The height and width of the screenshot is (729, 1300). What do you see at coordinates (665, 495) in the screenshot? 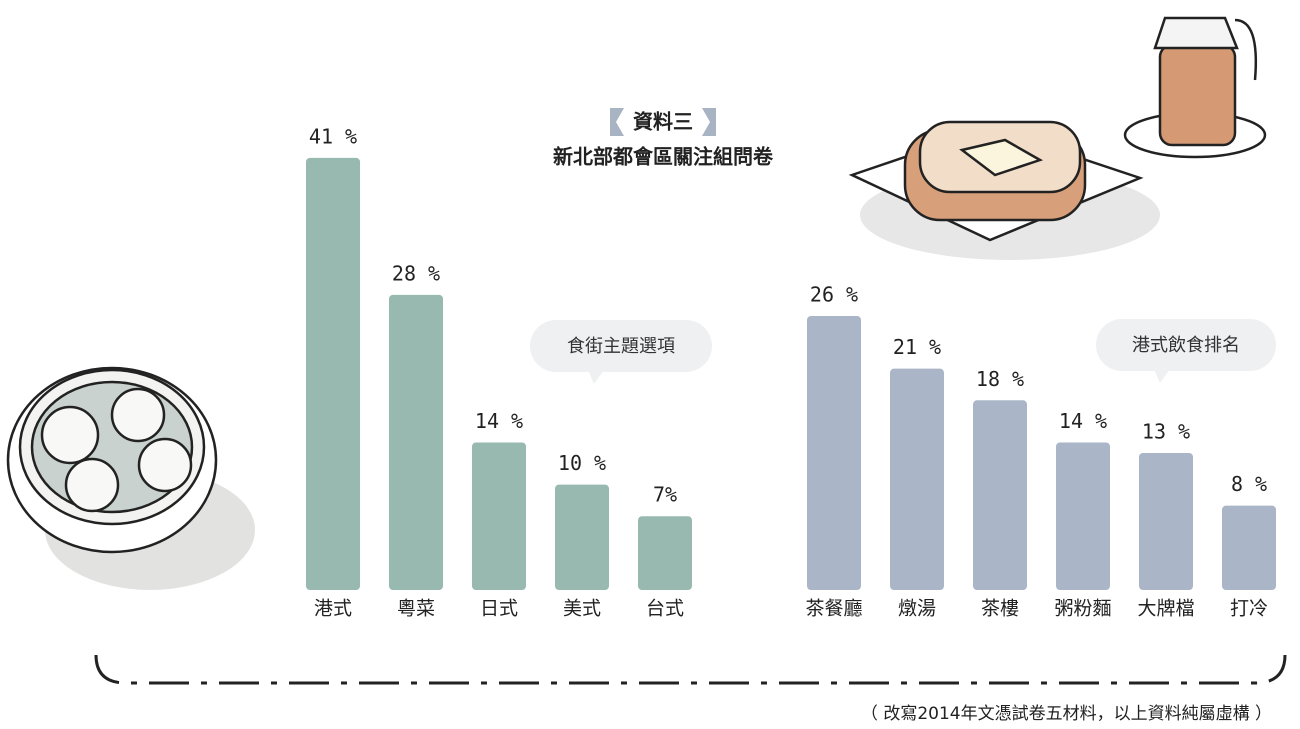
I see `value-label: 7%` at bounding box center [665, 495].